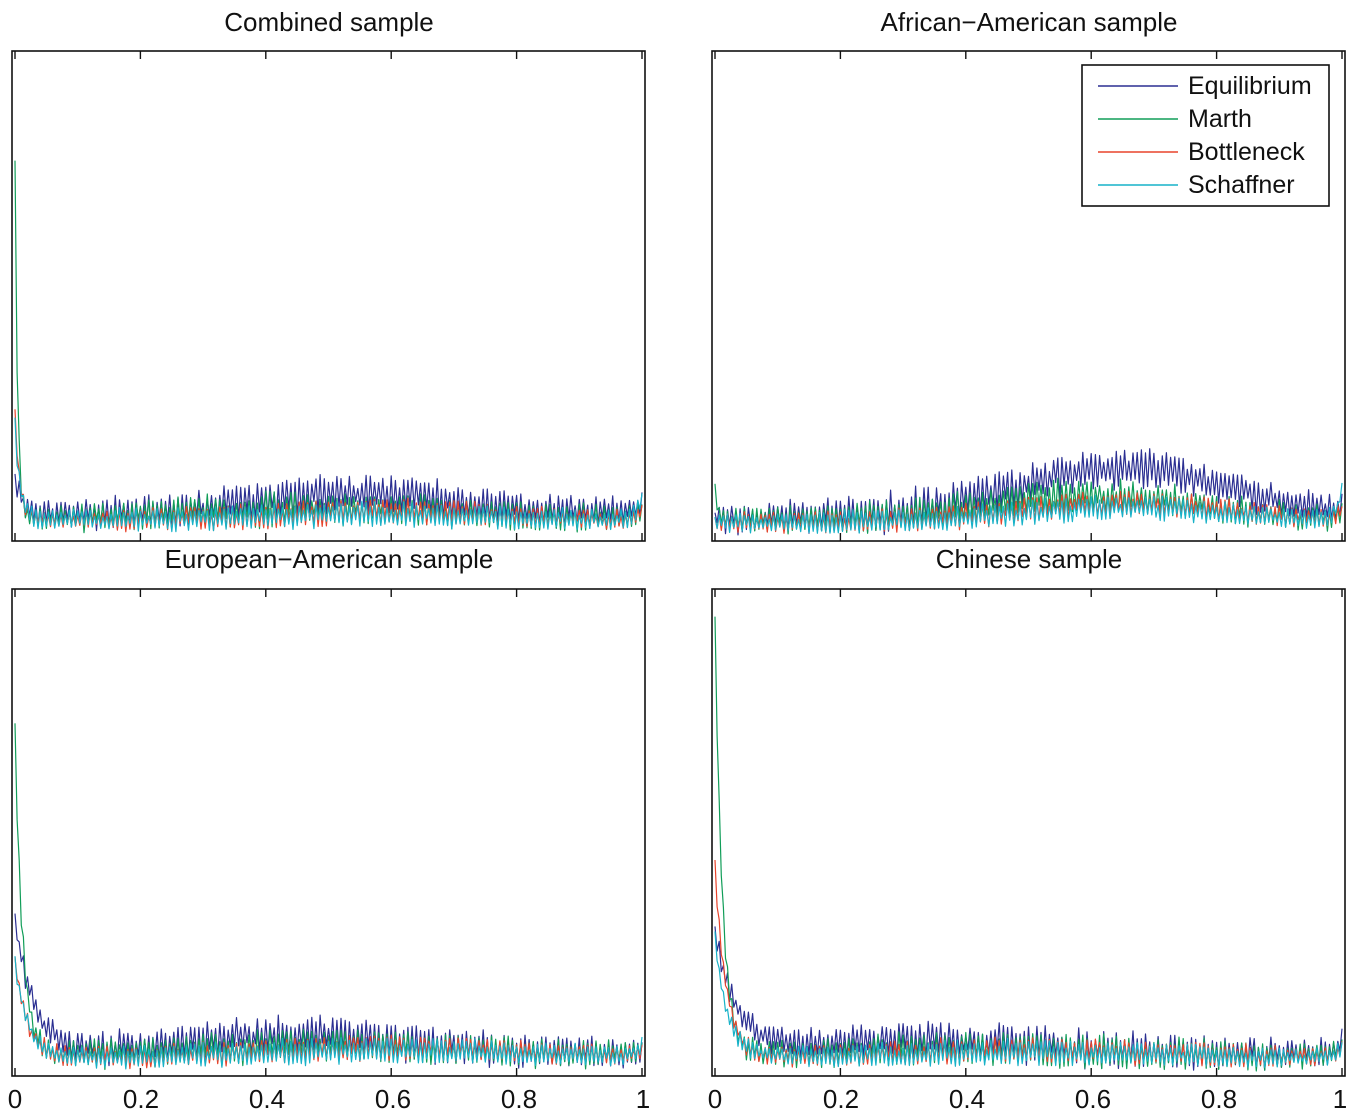 This screenshot has width=1361, height=1115. What do you see at coordinates (1241, 185) in the screenshot?
I see `legend-label-schaffner: Schaffner` at bounding box center [1241, 185].